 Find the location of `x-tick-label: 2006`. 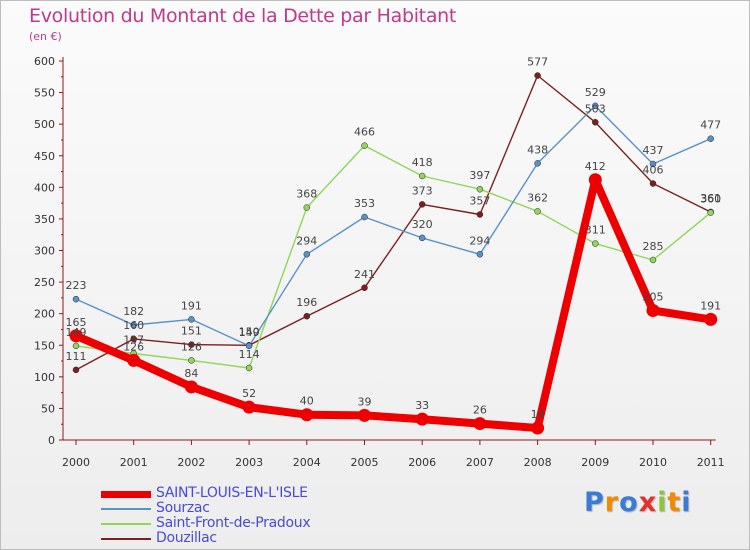

x-tick-label: 2006 is located at coordinates (422, 462).